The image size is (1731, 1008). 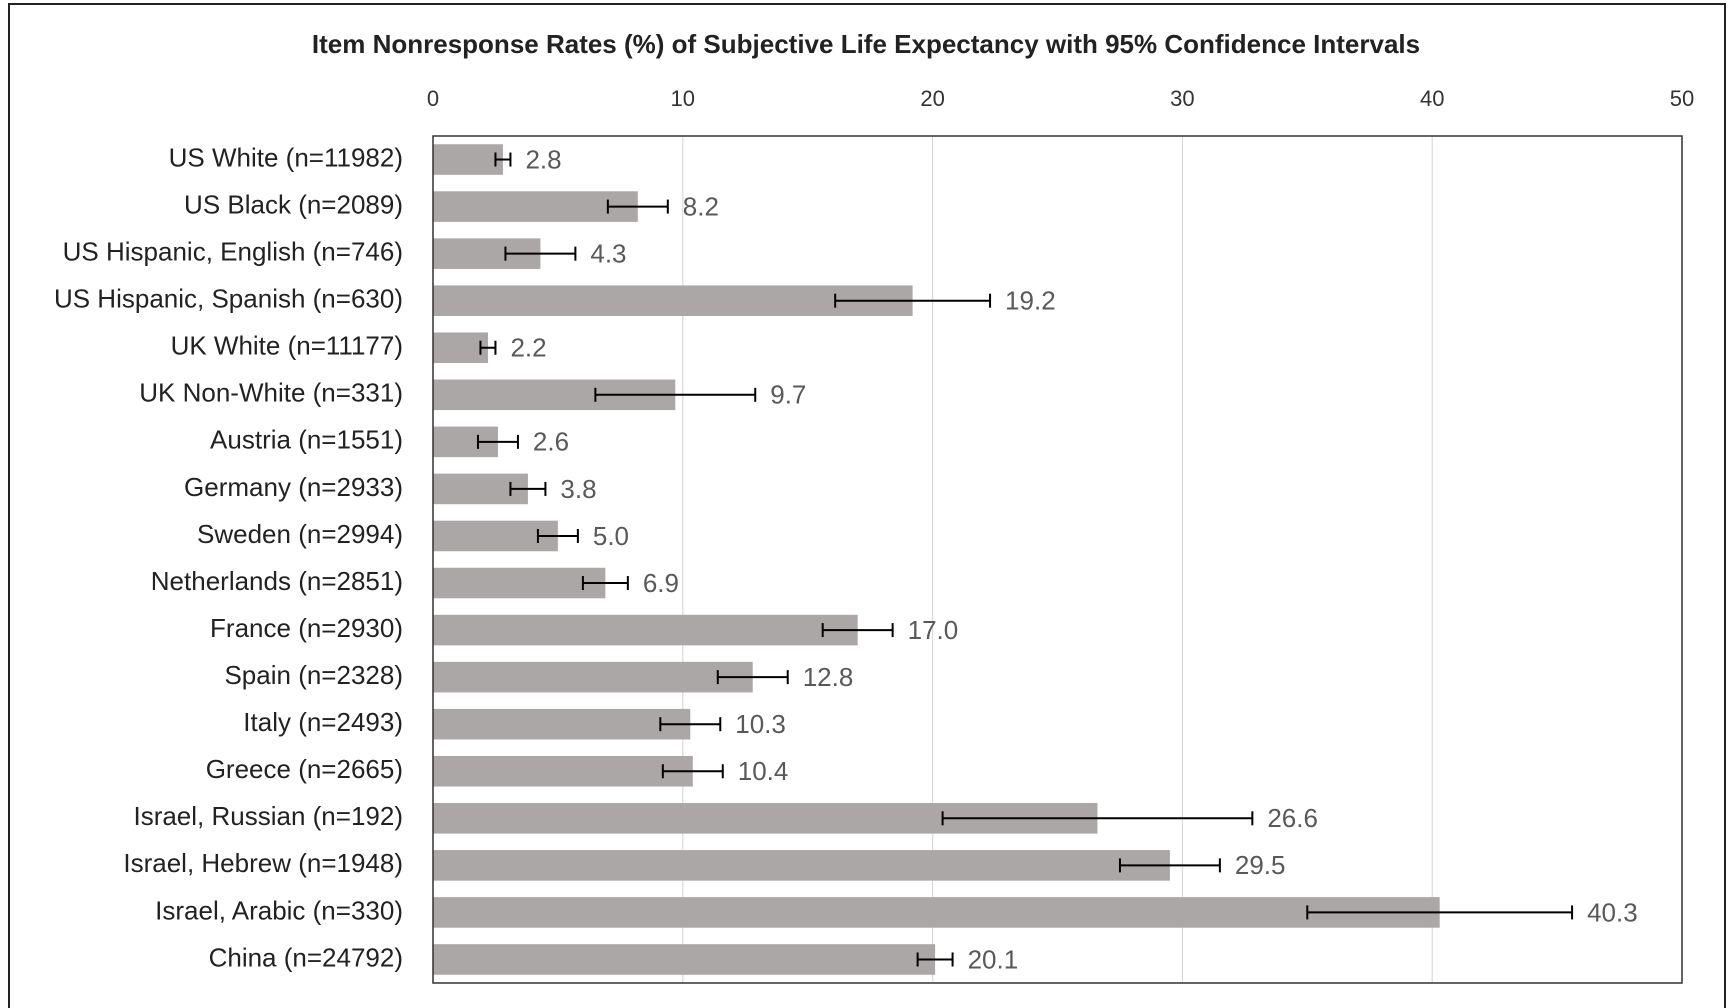 What do you see at coordinates (760, 724) in the screenshot?
I see `value-label: 10.3` at bounding box center [760, 724].